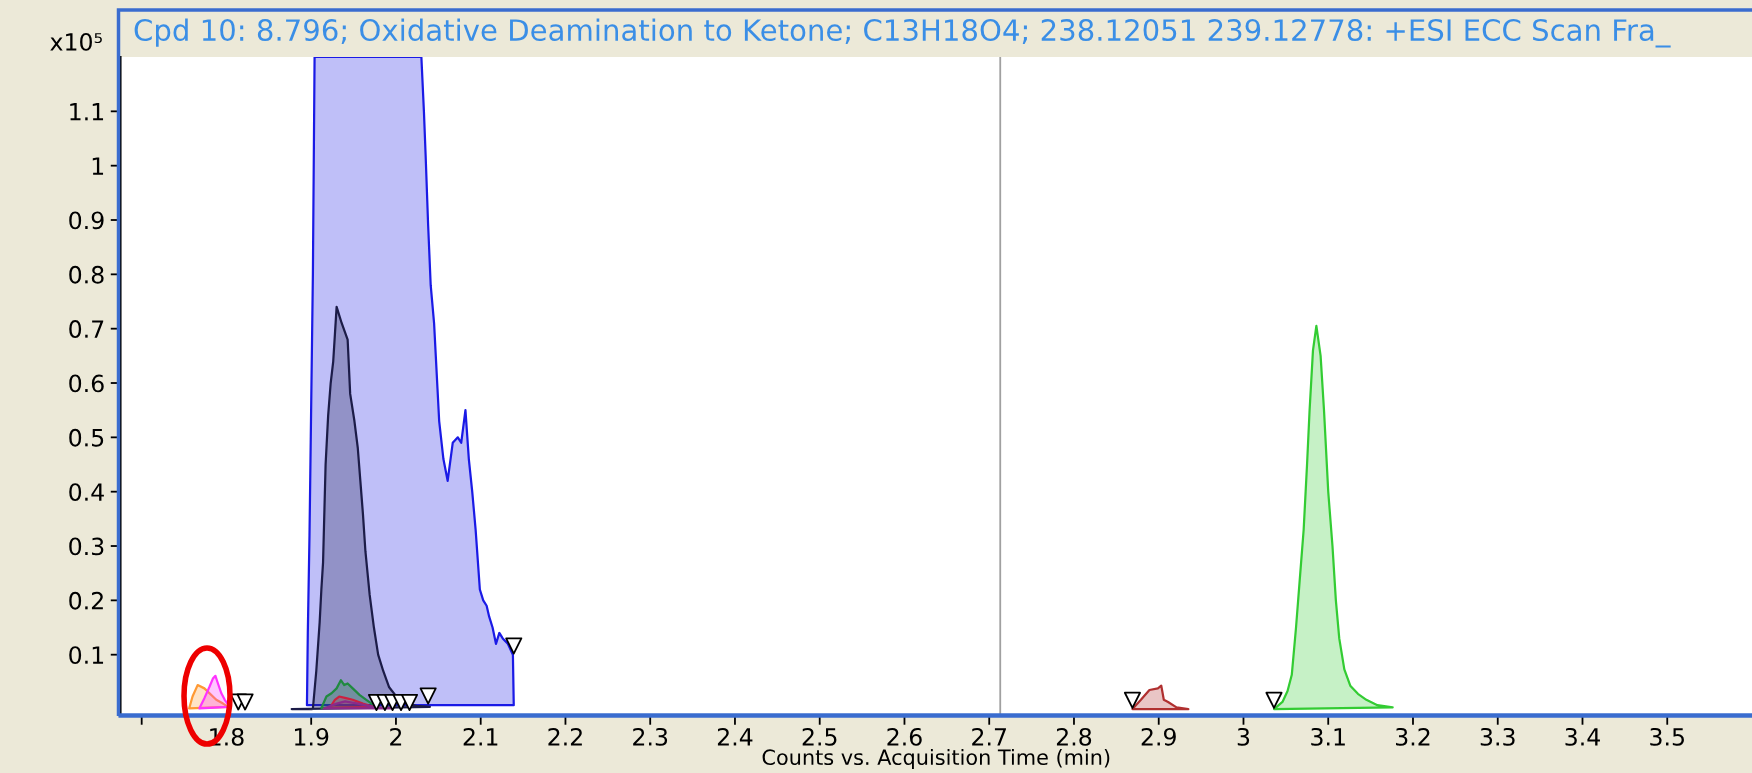  What do you see at coordinates (396, 736) in the screenshot?
I see `x-tick-label: 2` at bounding box center [396, 736].